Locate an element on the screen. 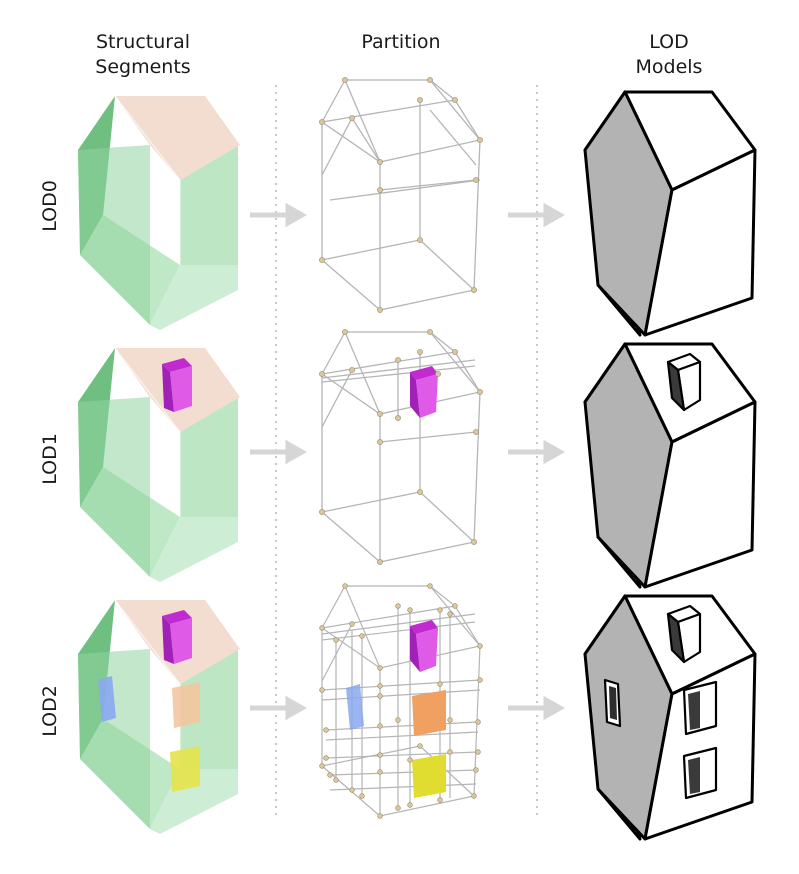 Image resolution: width=799 pixels, height=874 pixels. model-lod1 is located at coordinates (670, 465).